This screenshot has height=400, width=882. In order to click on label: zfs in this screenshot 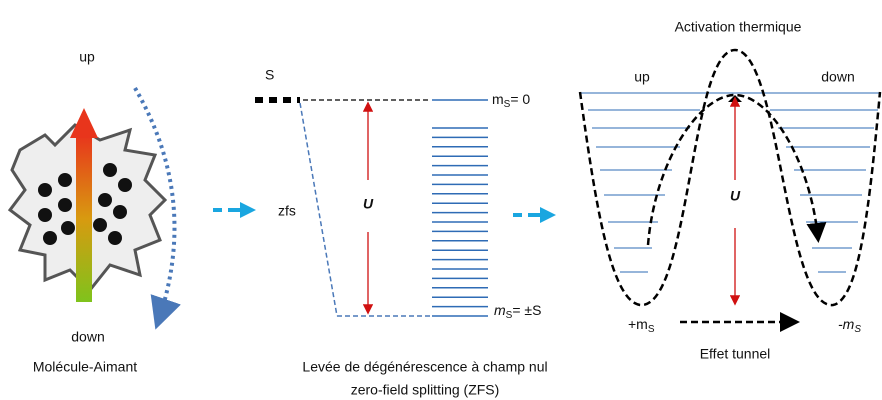, I will do `click(287, 211)`.